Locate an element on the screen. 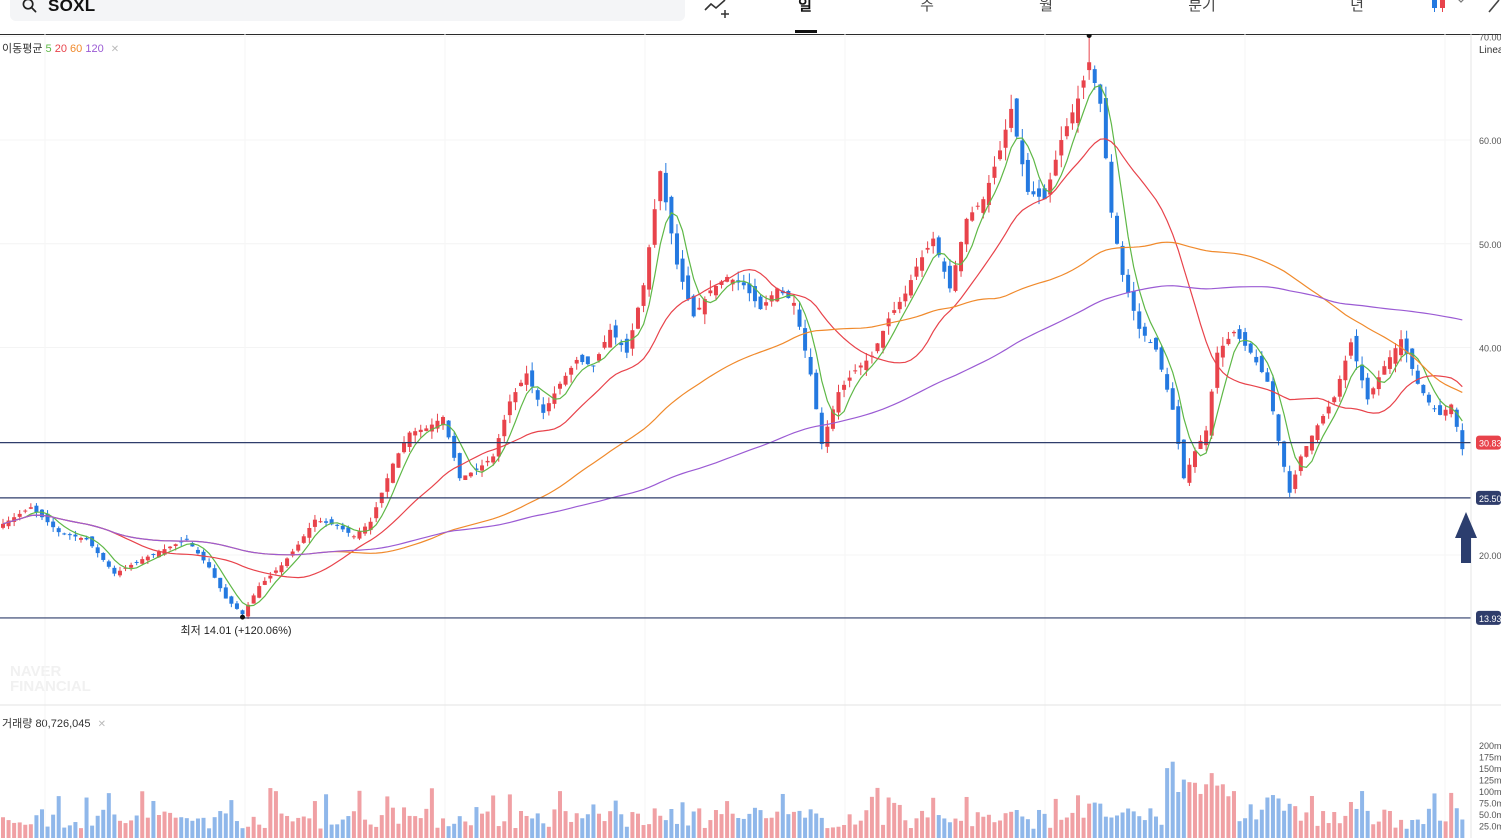 The width and height of the screenshot is (1501, 838). ma-legend-label: 이동평균 is located at coordinates (22, 49).